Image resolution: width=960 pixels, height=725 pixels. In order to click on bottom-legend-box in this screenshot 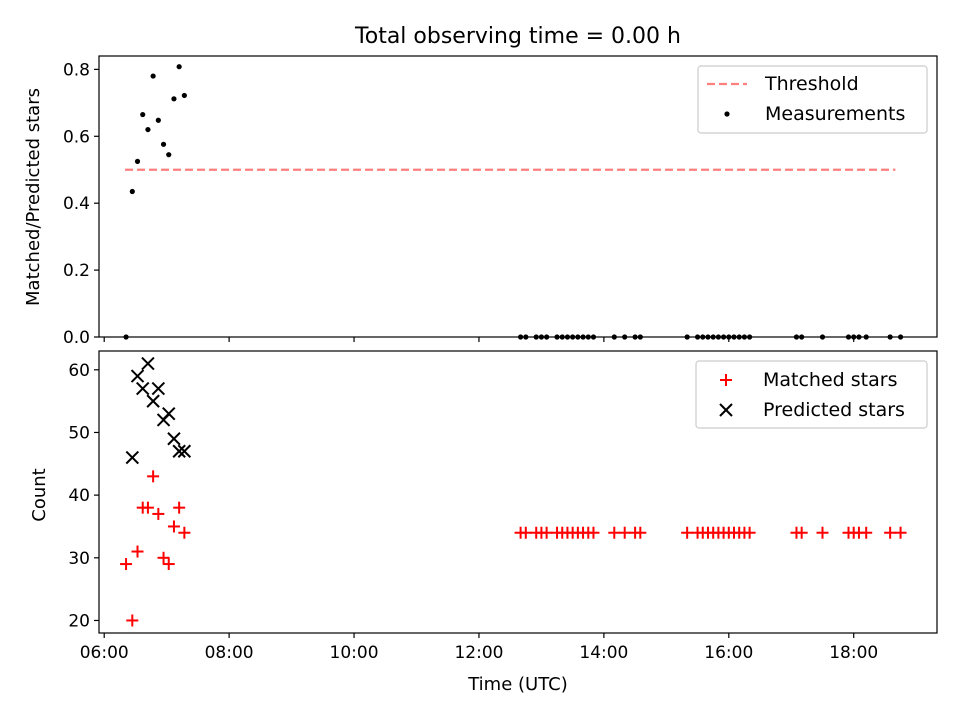, I will do `click(811, 394)`.